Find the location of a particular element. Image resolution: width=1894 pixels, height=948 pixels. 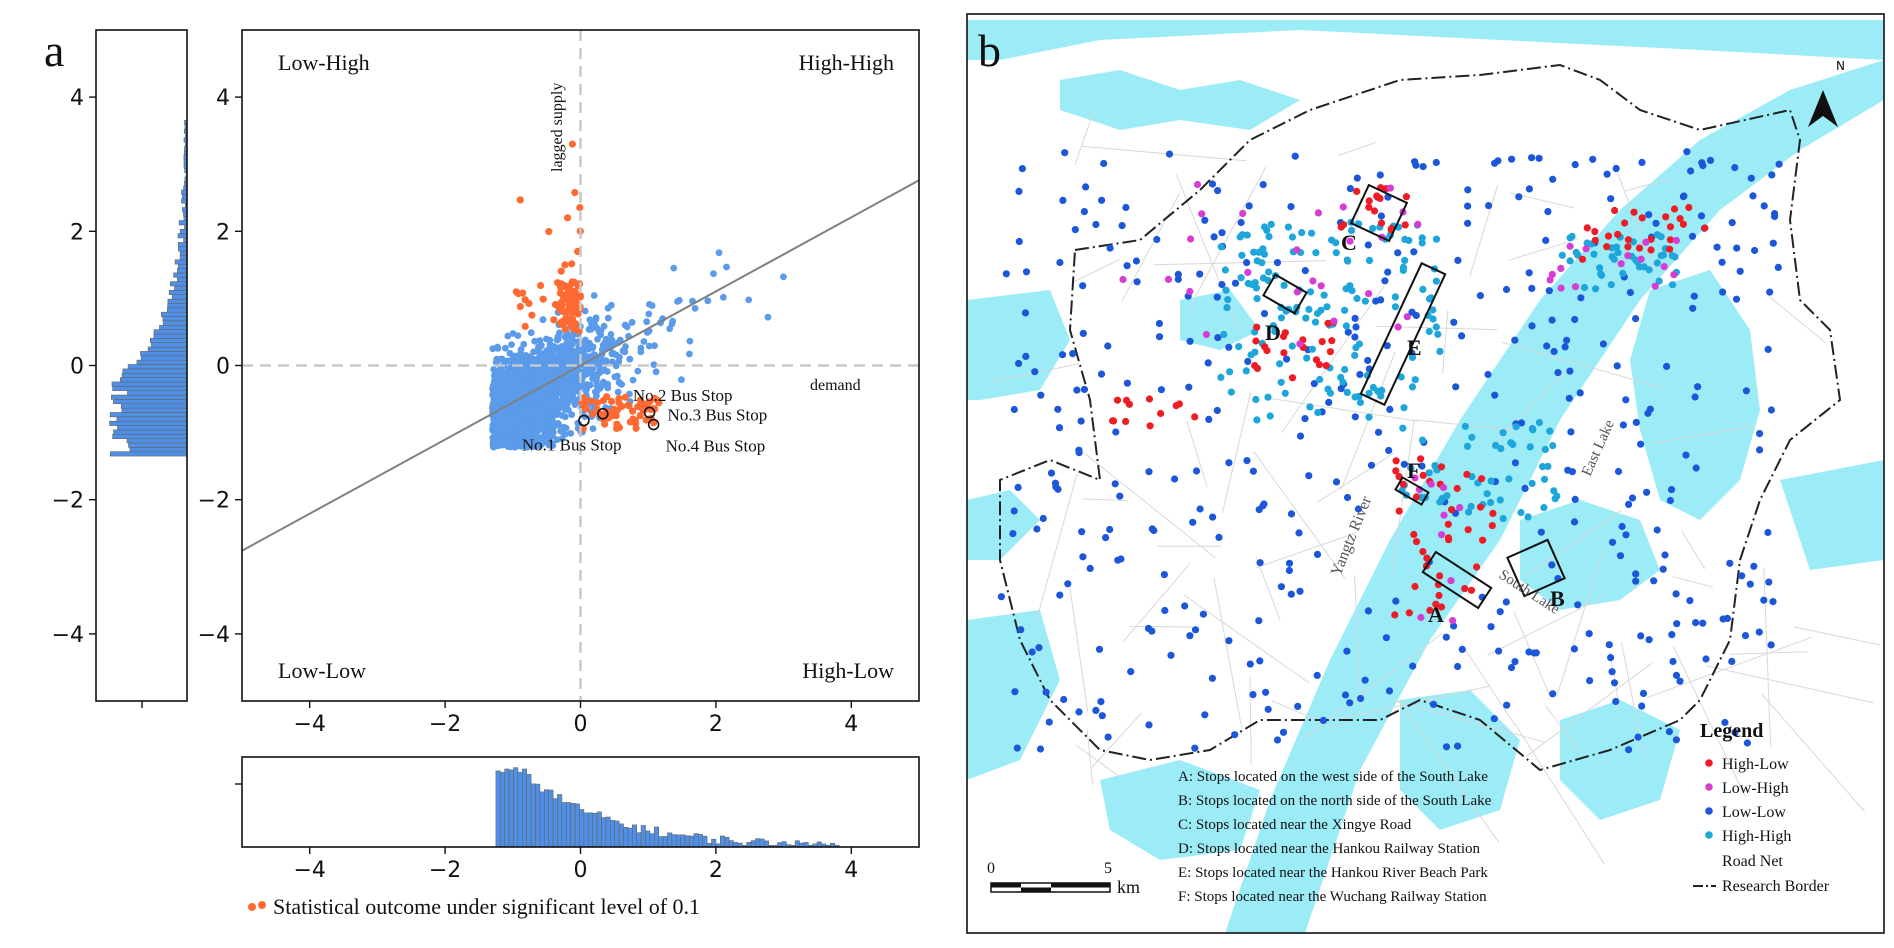

trend-line is located at coordinates (580, 365).